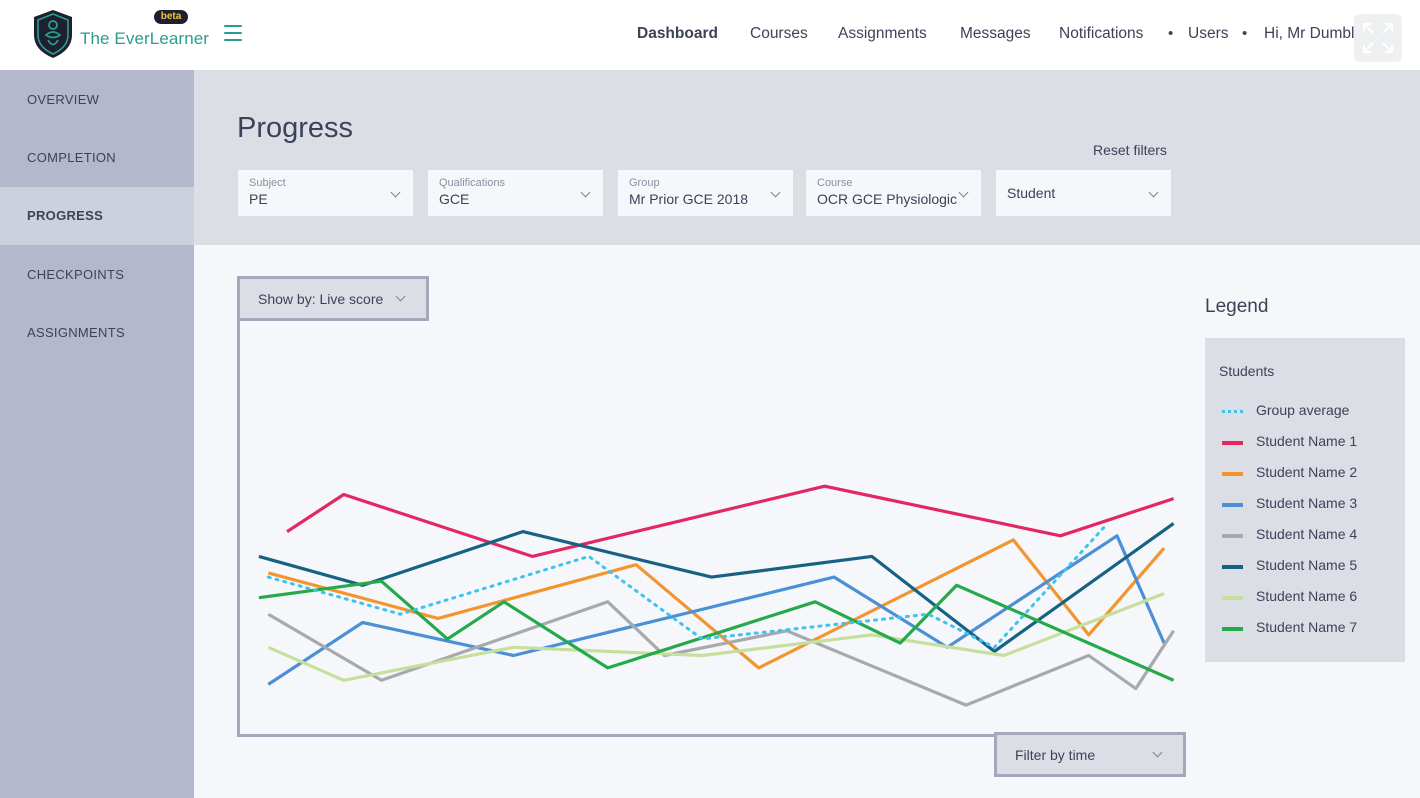  What do you see at coordinates (71, 157) in the screenshot?
I see `sidebar-item-completion: COMPLETION` at bounding box center [71, 157].